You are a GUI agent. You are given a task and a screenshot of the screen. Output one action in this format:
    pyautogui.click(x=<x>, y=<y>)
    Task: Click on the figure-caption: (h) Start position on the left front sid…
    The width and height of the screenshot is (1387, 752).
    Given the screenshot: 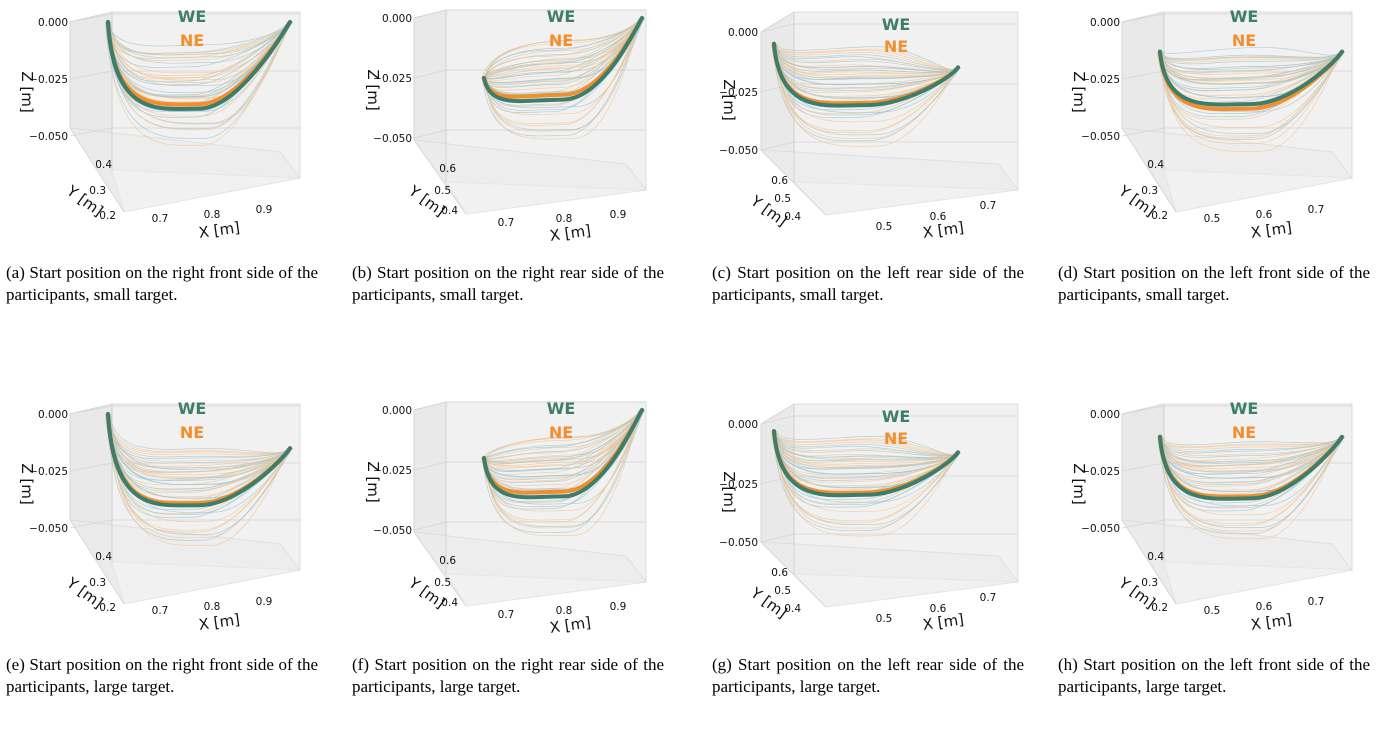 What is the action you would take?
    pyautogui.click(x=1214, y=675)
    